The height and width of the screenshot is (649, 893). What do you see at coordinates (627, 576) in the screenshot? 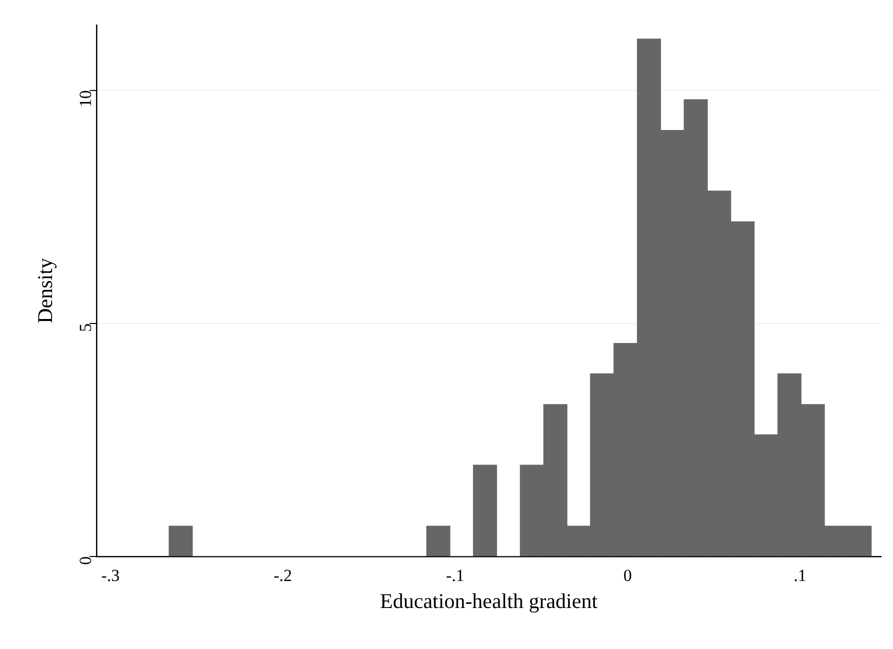
I see `x-tick-label: 0` at bounding box center [627, 576].